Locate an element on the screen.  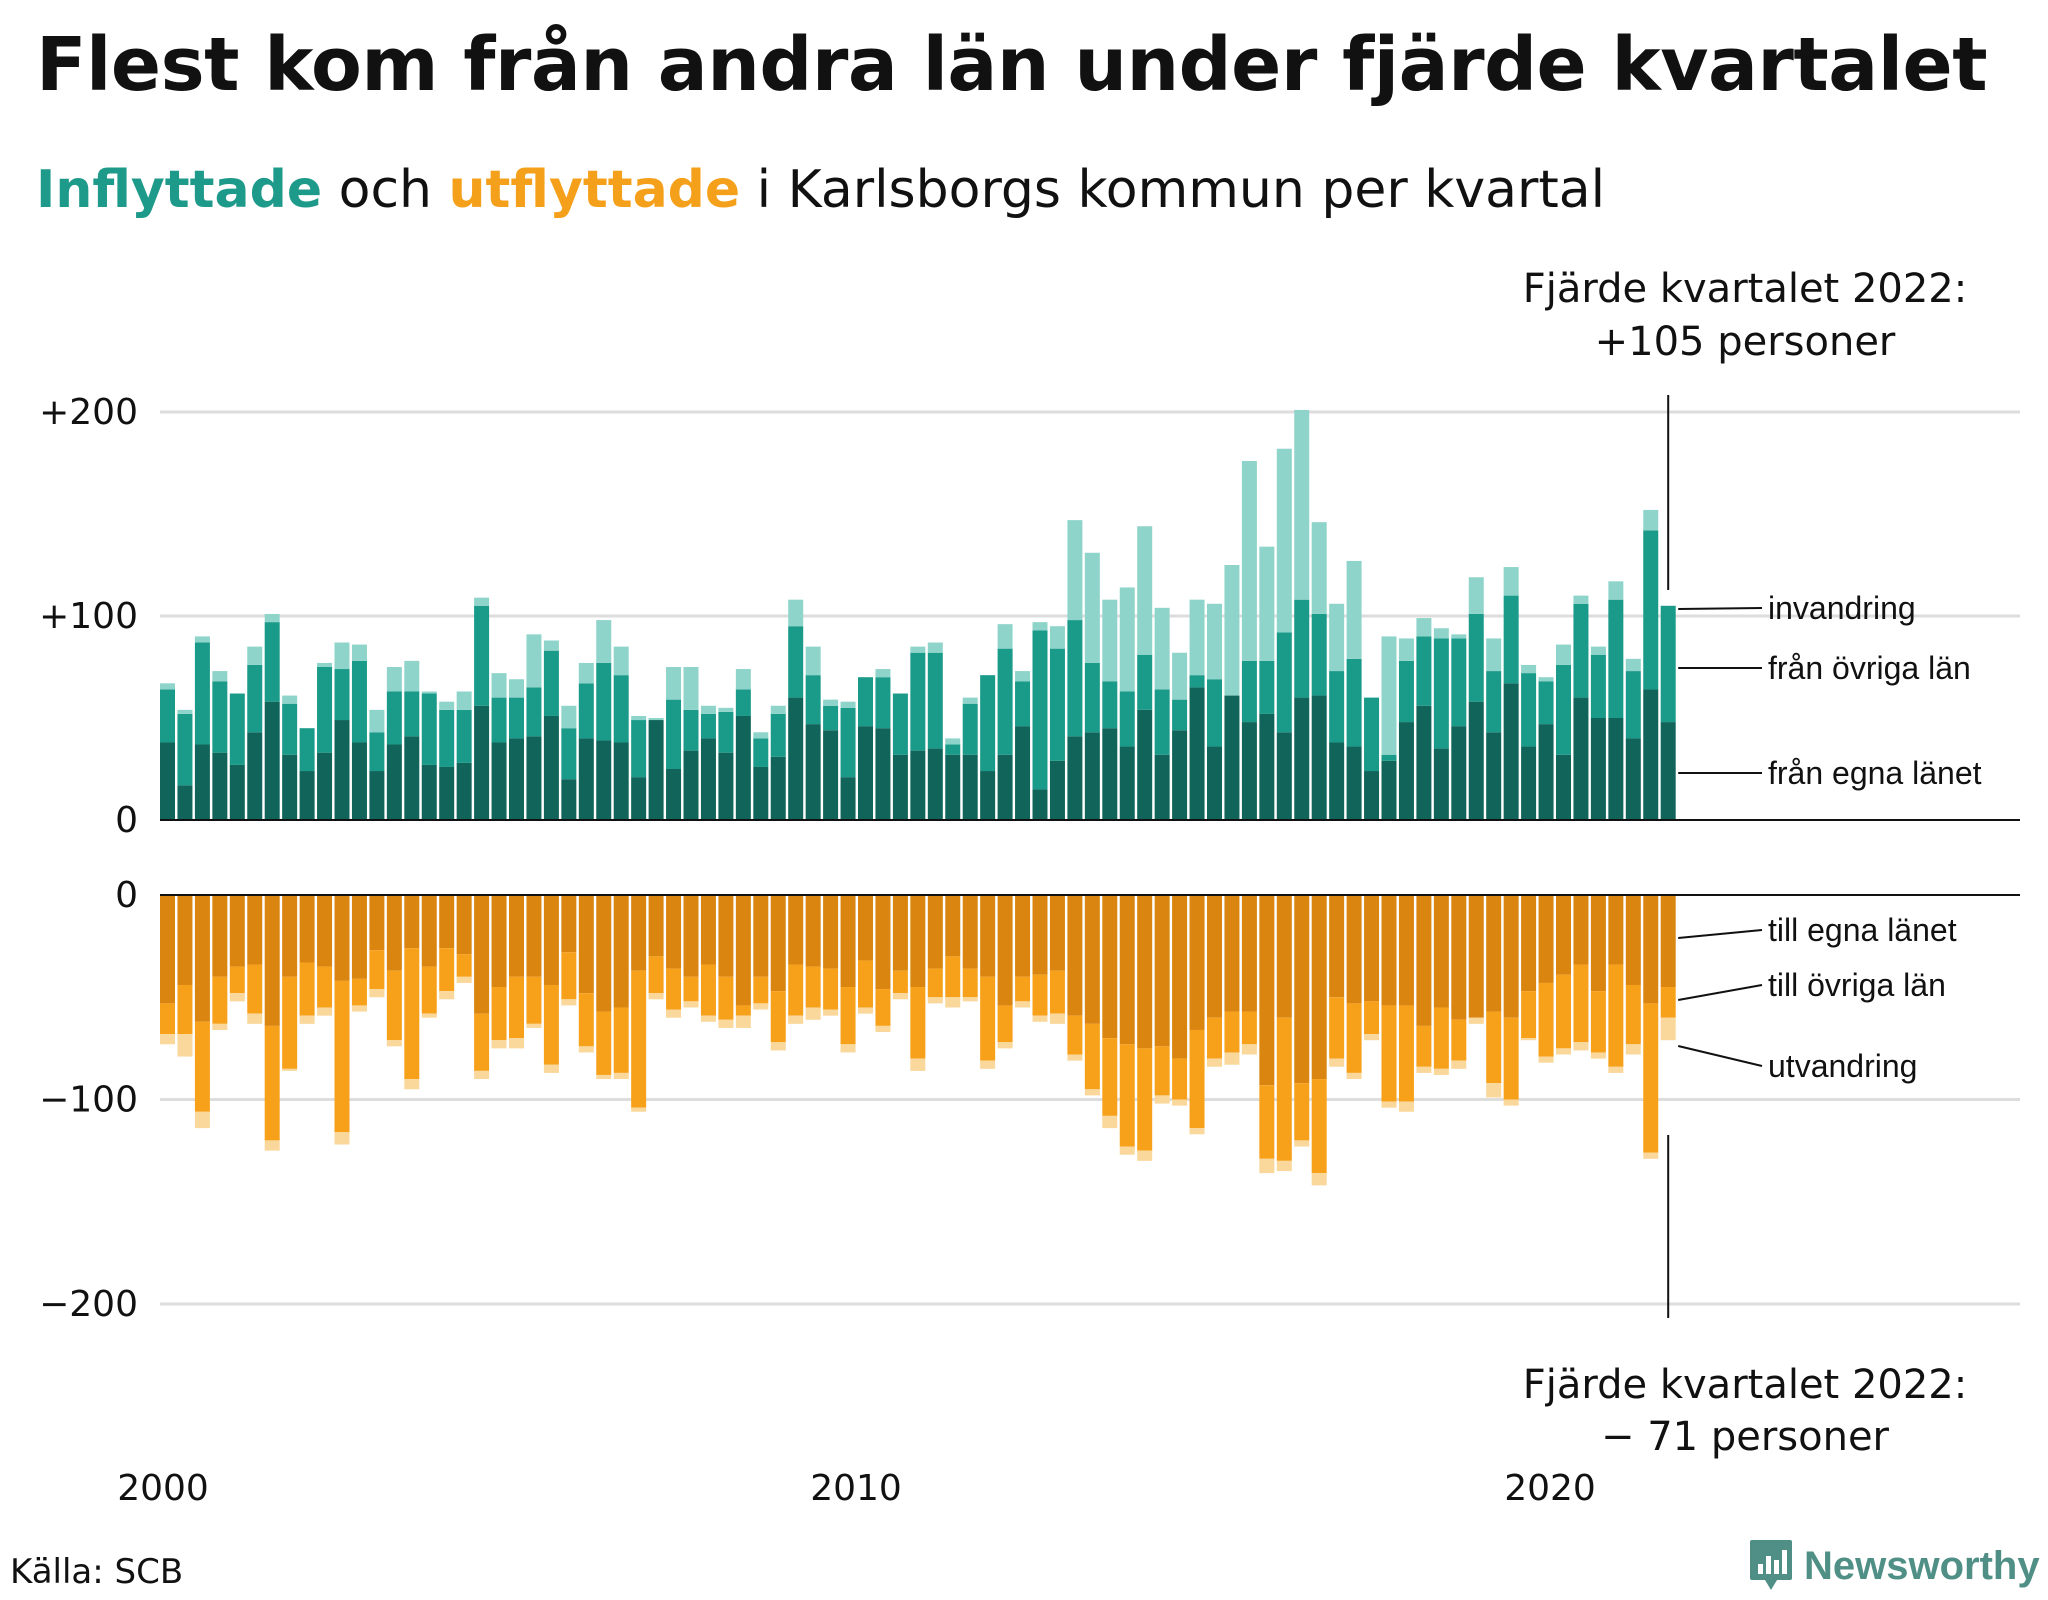
top-y-tick-label: +100 is located at coordinates (88, 616).